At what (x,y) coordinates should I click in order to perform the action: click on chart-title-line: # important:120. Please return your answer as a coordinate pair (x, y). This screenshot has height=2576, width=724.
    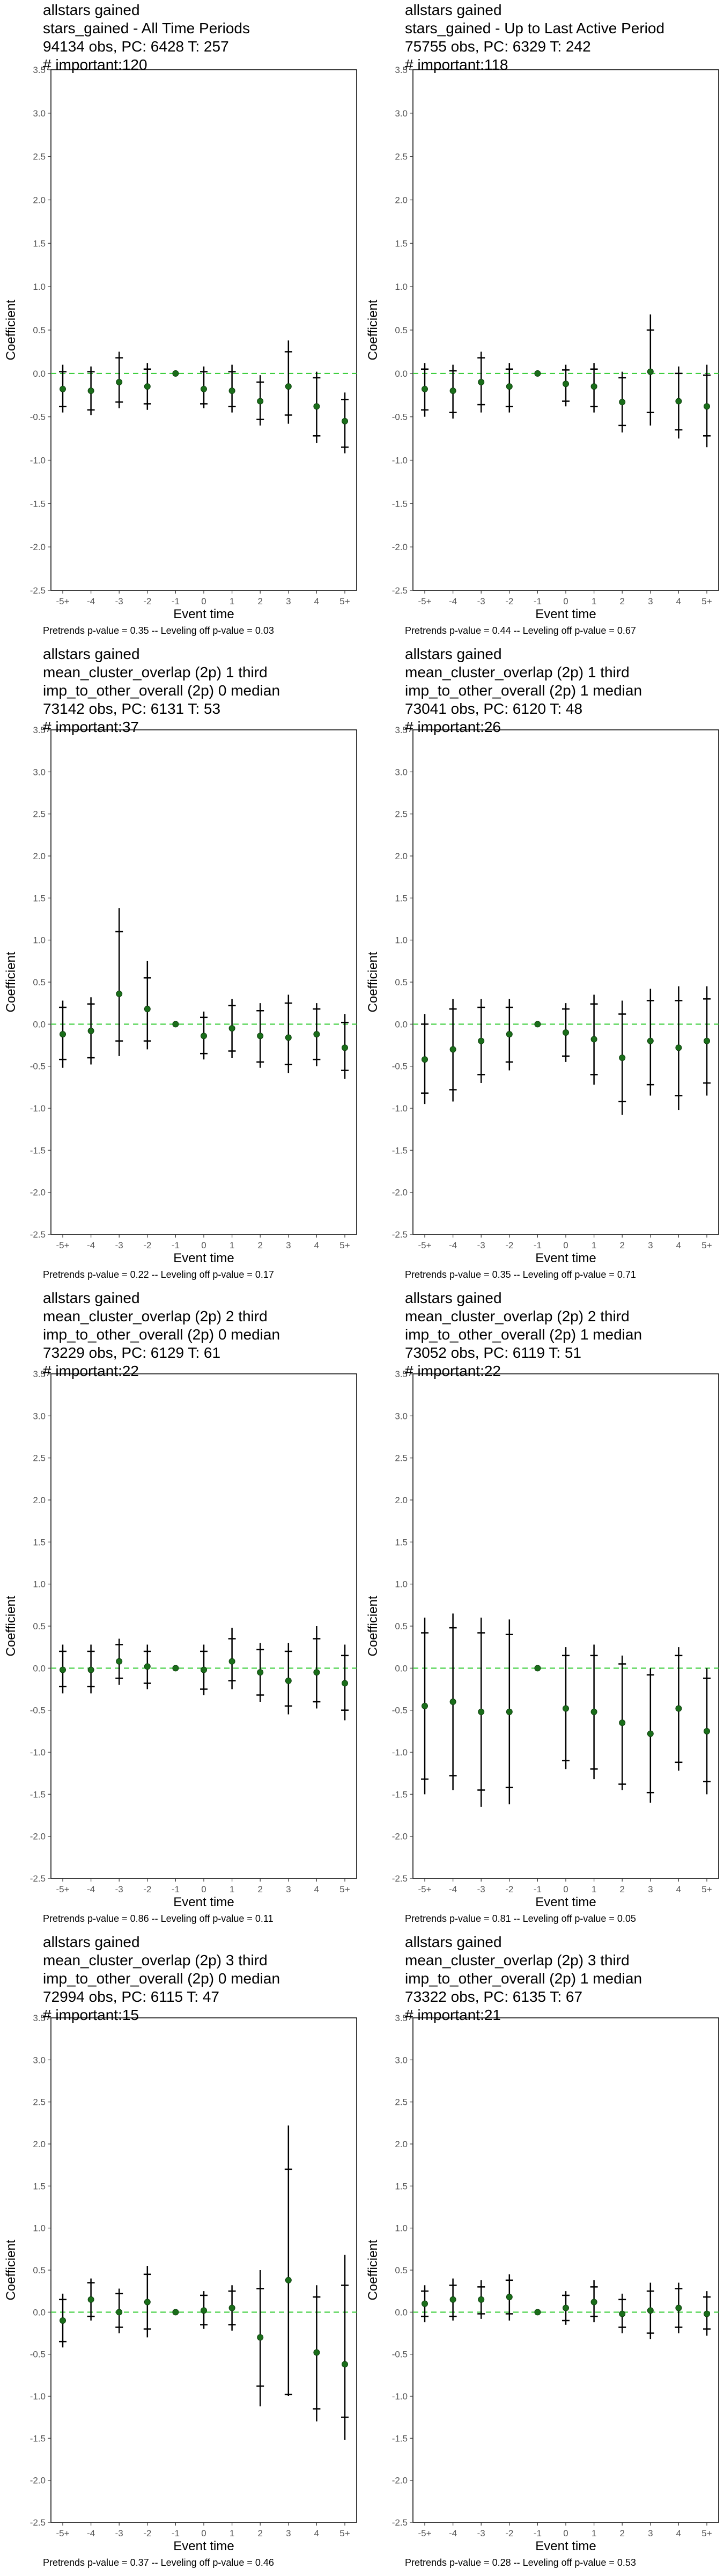
    Looking at the image, I should click on (95, 64).